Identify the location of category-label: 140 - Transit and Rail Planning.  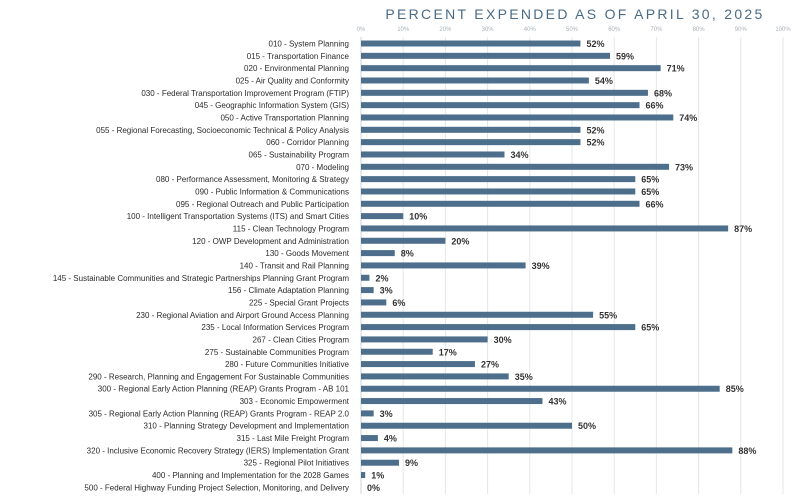
(294, 265).